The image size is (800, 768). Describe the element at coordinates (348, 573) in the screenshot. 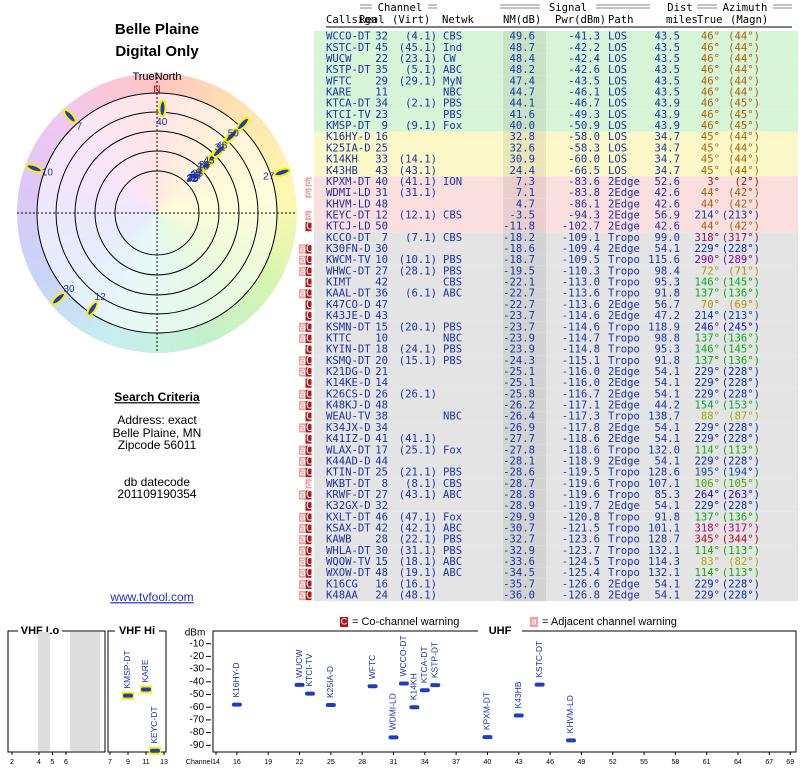

I see `cell: WXOW-DT` at that location.